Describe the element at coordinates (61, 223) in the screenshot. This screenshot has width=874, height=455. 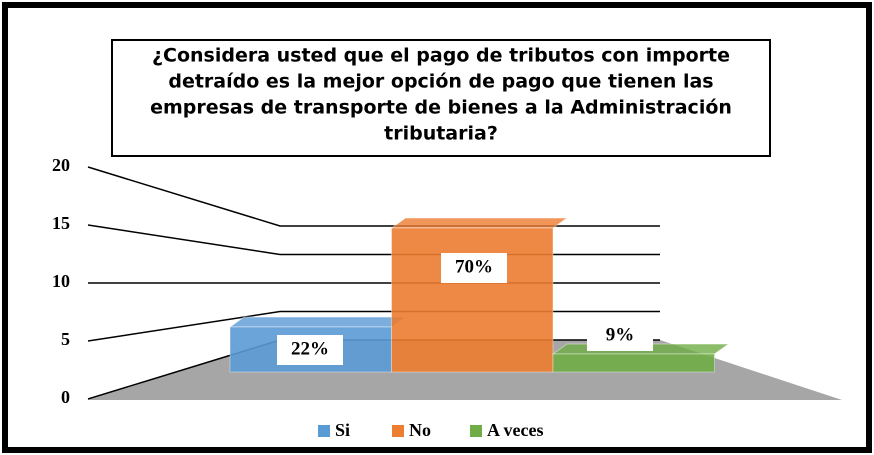
I see `y-tick-label: 15` at that location.